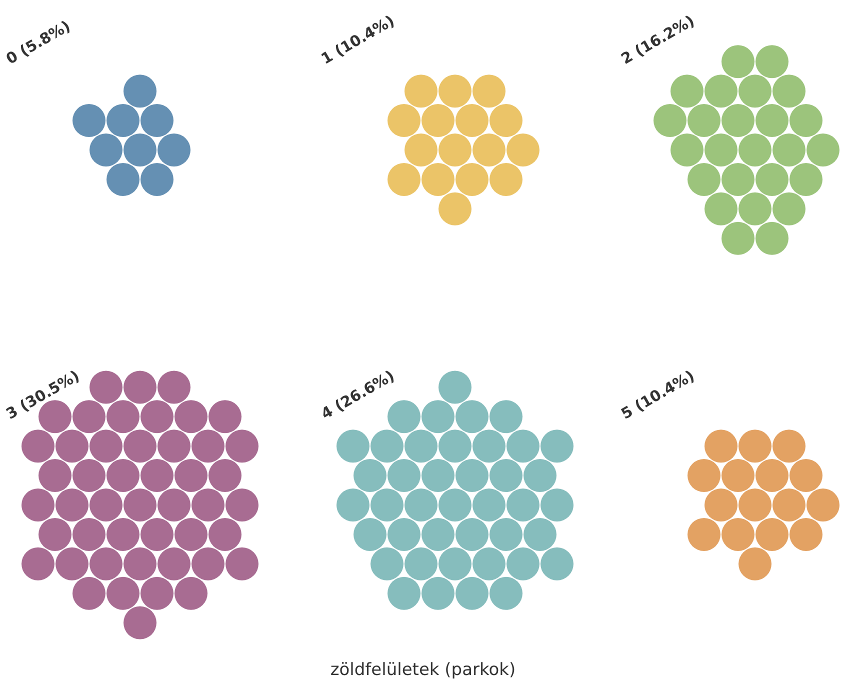  Describe the element at coordinates (423, 670) in the screenshot. I see `text: zöldfelületek (parkok)` at that location.